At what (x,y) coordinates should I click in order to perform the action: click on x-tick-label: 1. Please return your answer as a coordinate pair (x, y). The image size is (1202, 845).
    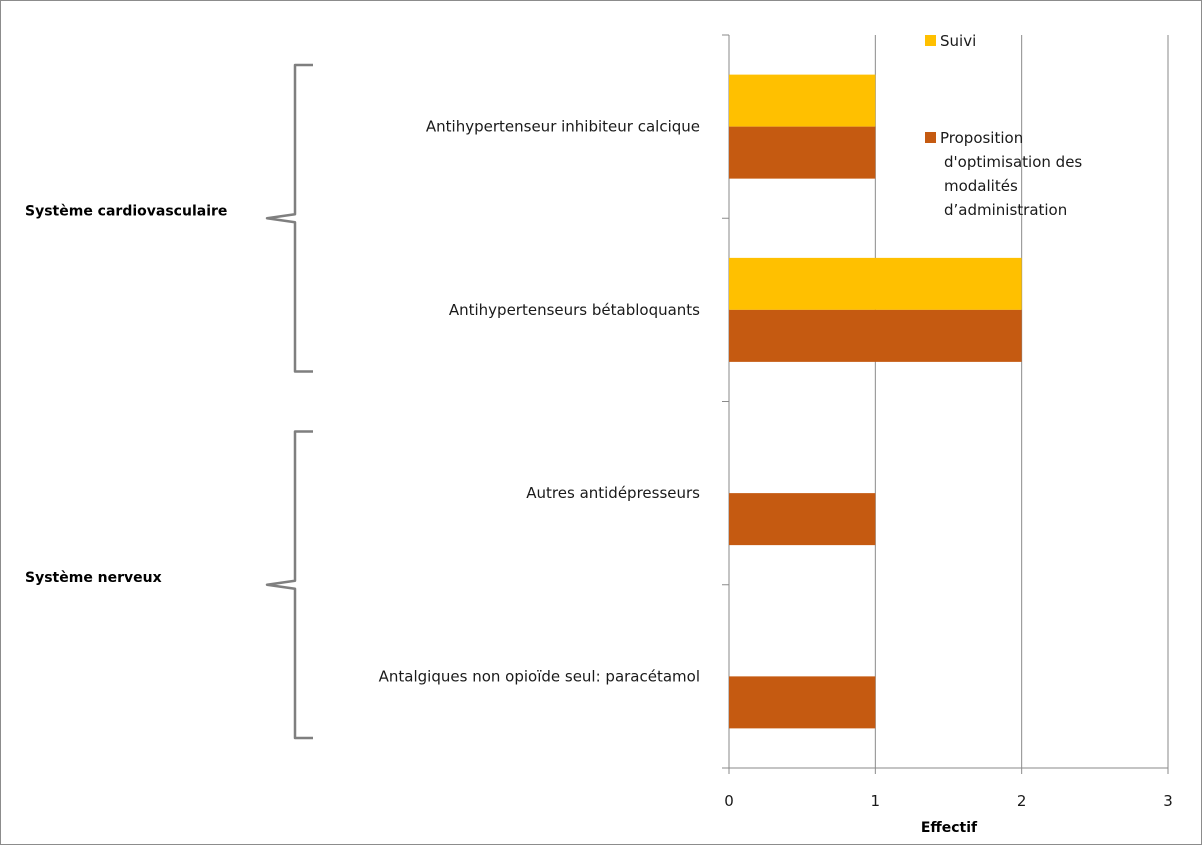
    Looking at the image, I should click on (876, 801).